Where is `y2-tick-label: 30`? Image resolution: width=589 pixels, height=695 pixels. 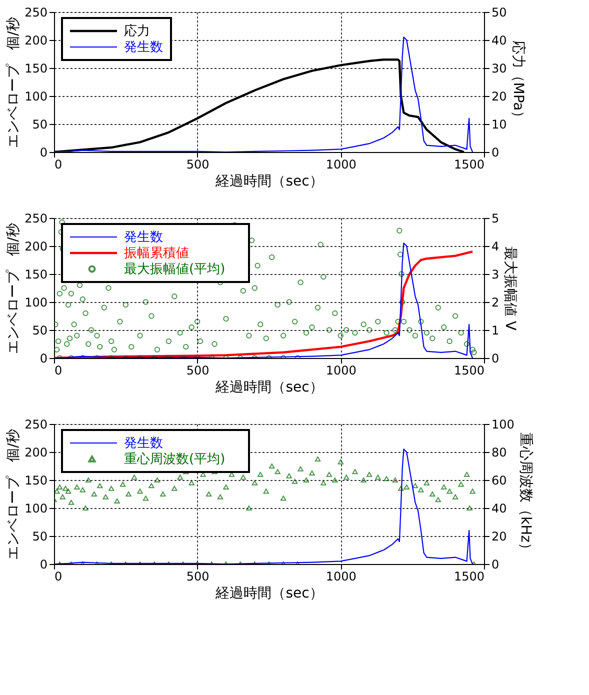
y2-tick-label: 30 is located at coordinates (499, 69).